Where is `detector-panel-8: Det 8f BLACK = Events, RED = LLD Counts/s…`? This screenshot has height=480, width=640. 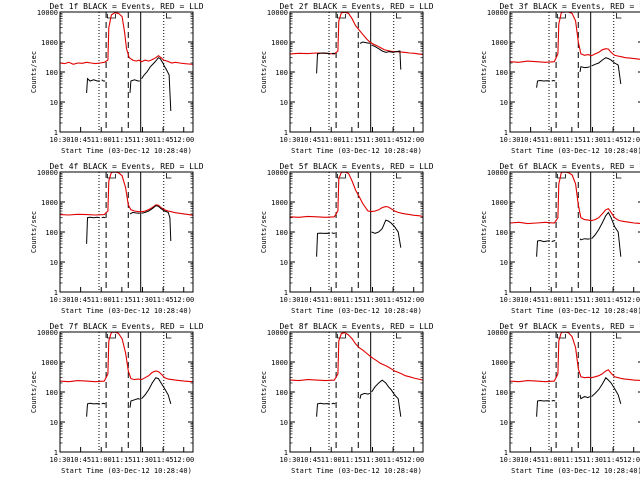 detector-panel-8: Det 8f BLACK = Events, RED = LLD Counts/s… is located at coordinates (347, 398).